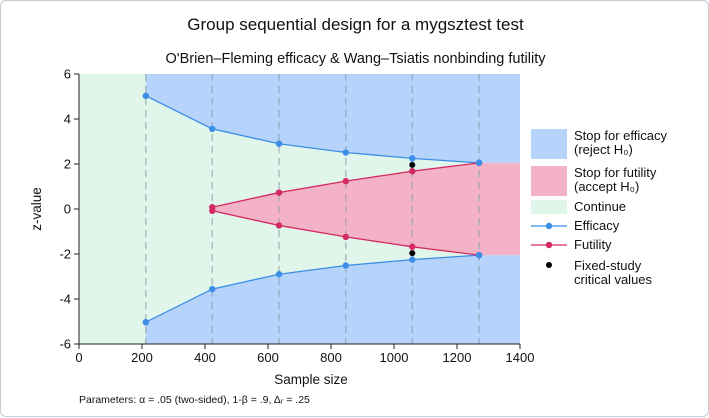 The width and height of the screenshot is (709, 418). Describe the element at coordinates (205, 357) in the screenshot. I see `x-tick-label: 400` at that location.